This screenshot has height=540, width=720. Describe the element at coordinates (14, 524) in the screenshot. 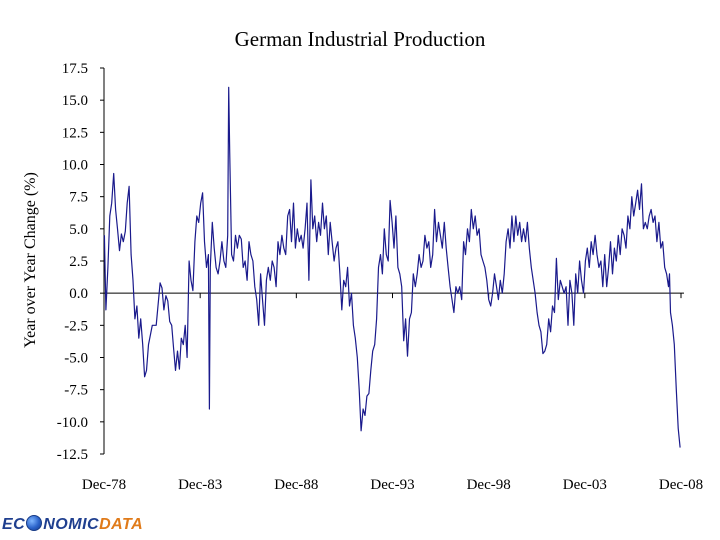

I see `logo-text-part1: EC` at that location.